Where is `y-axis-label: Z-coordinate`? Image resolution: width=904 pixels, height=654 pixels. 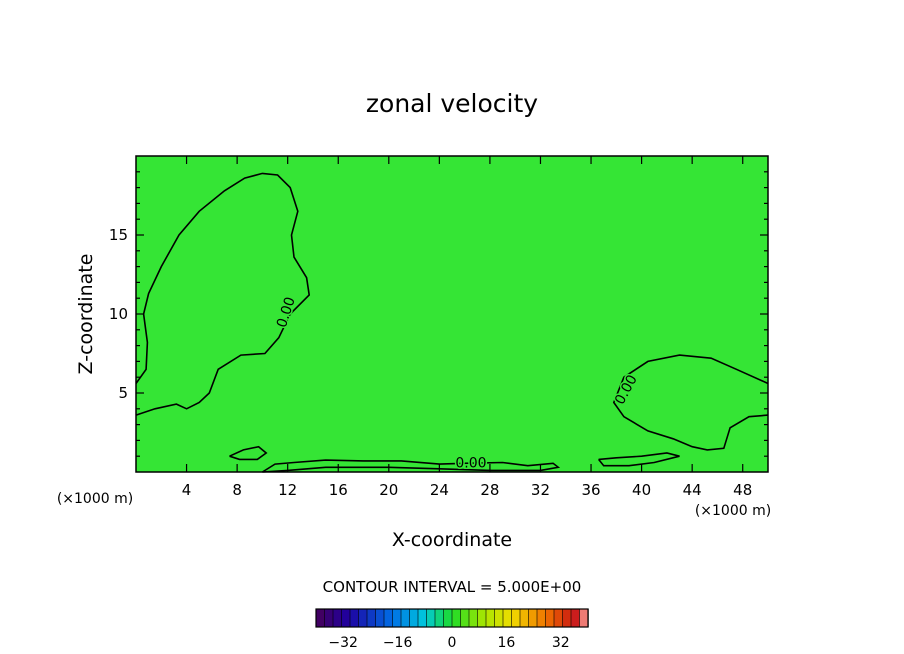
y-axis-label: Z-coordinate is located at coordinates (86, 314).